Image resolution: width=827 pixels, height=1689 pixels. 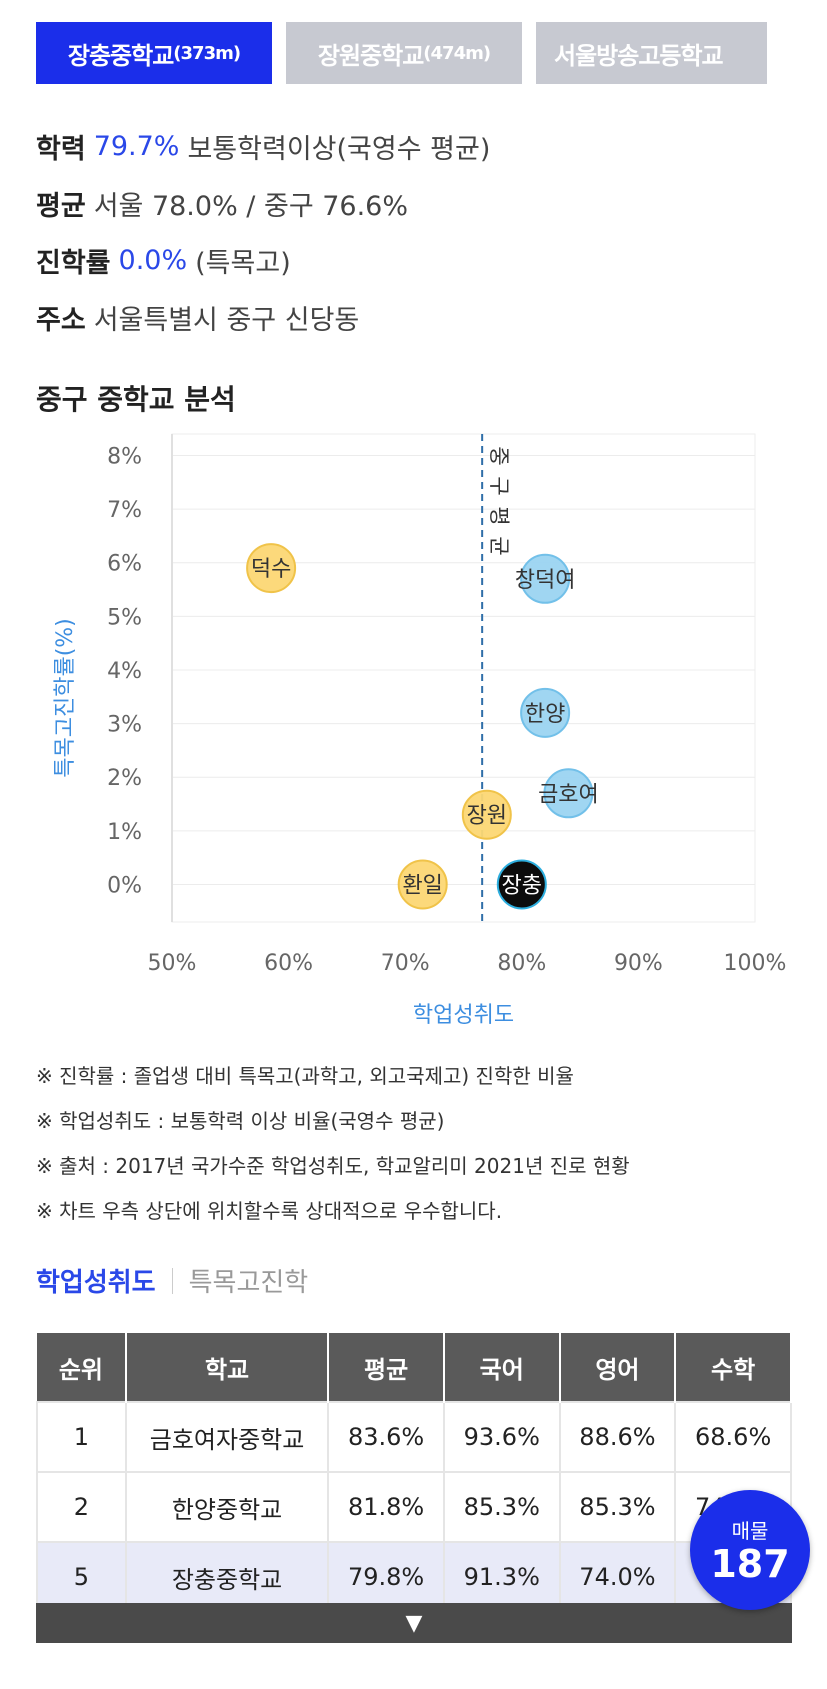 I want to click on table-header-row: 순위 학교 평균 국어 영어 수학, so click(x=414, y=1367).